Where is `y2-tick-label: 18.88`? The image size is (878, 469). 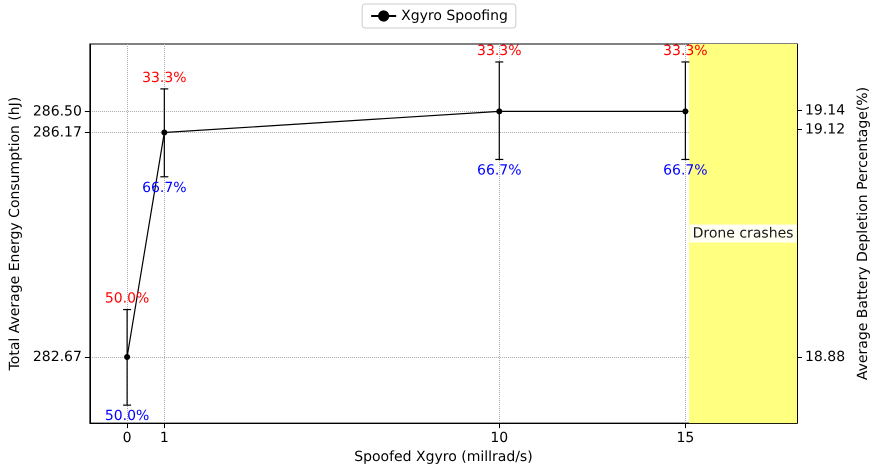 y2-tick-label: 18.88 is located at coordinates (825, 356).